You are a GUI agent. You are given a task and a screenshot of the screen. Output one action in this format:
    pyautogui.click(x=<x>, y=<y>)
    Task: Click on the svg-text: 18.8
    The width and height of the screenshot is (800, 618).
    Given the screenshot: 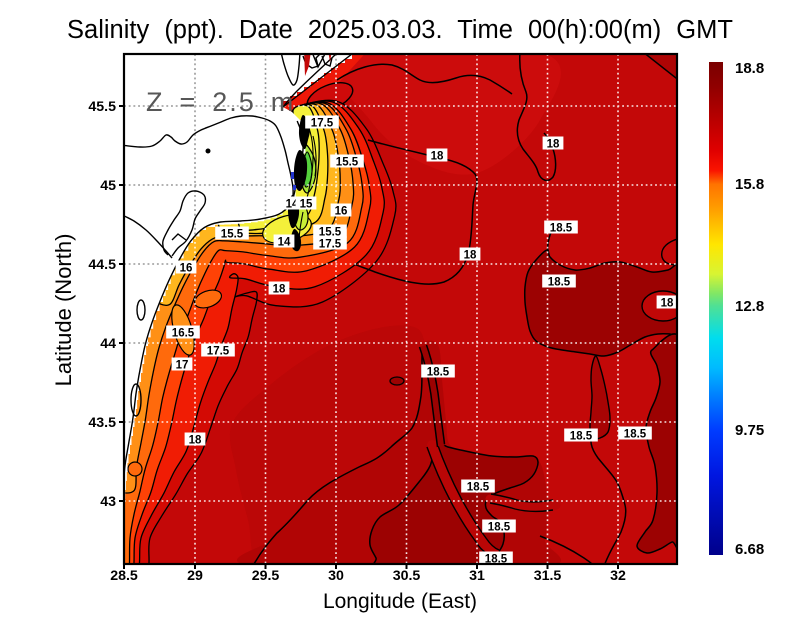 What is the action you would take?
    pyautogui.click(x=749, y=68)
    